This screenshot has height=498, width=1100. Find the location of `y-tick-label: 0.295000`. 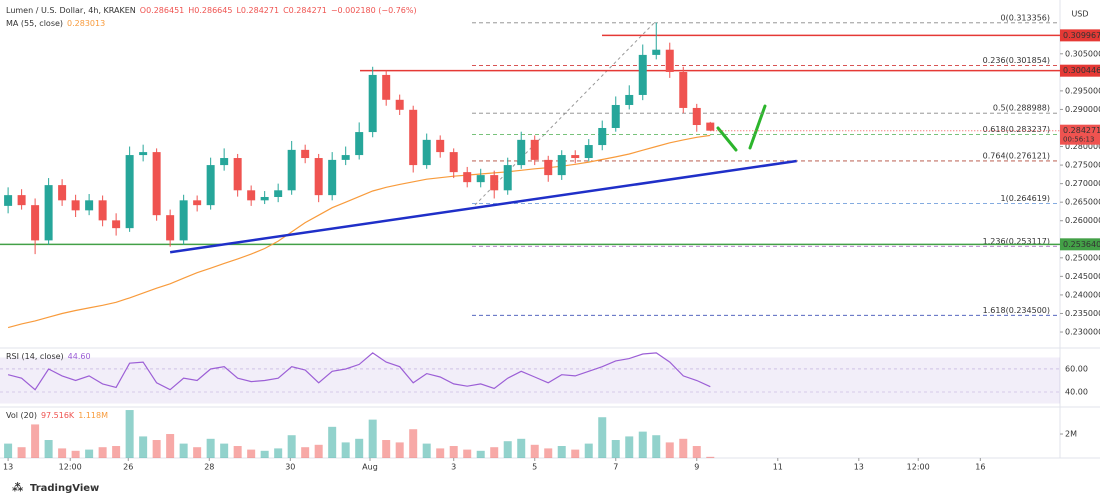

y-tick-label: 0.295000 is located at coordinates (1082, 90).